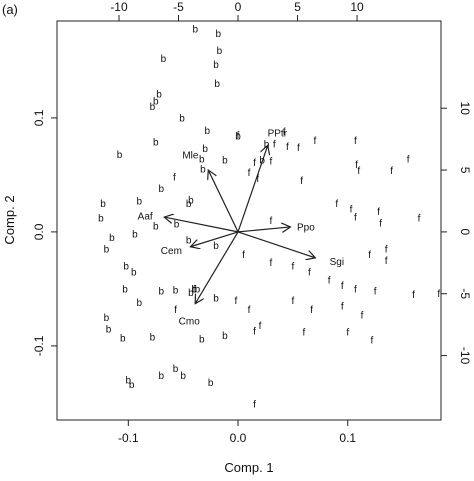  I want to click on right-tick-label: -10, so click(465, 356).